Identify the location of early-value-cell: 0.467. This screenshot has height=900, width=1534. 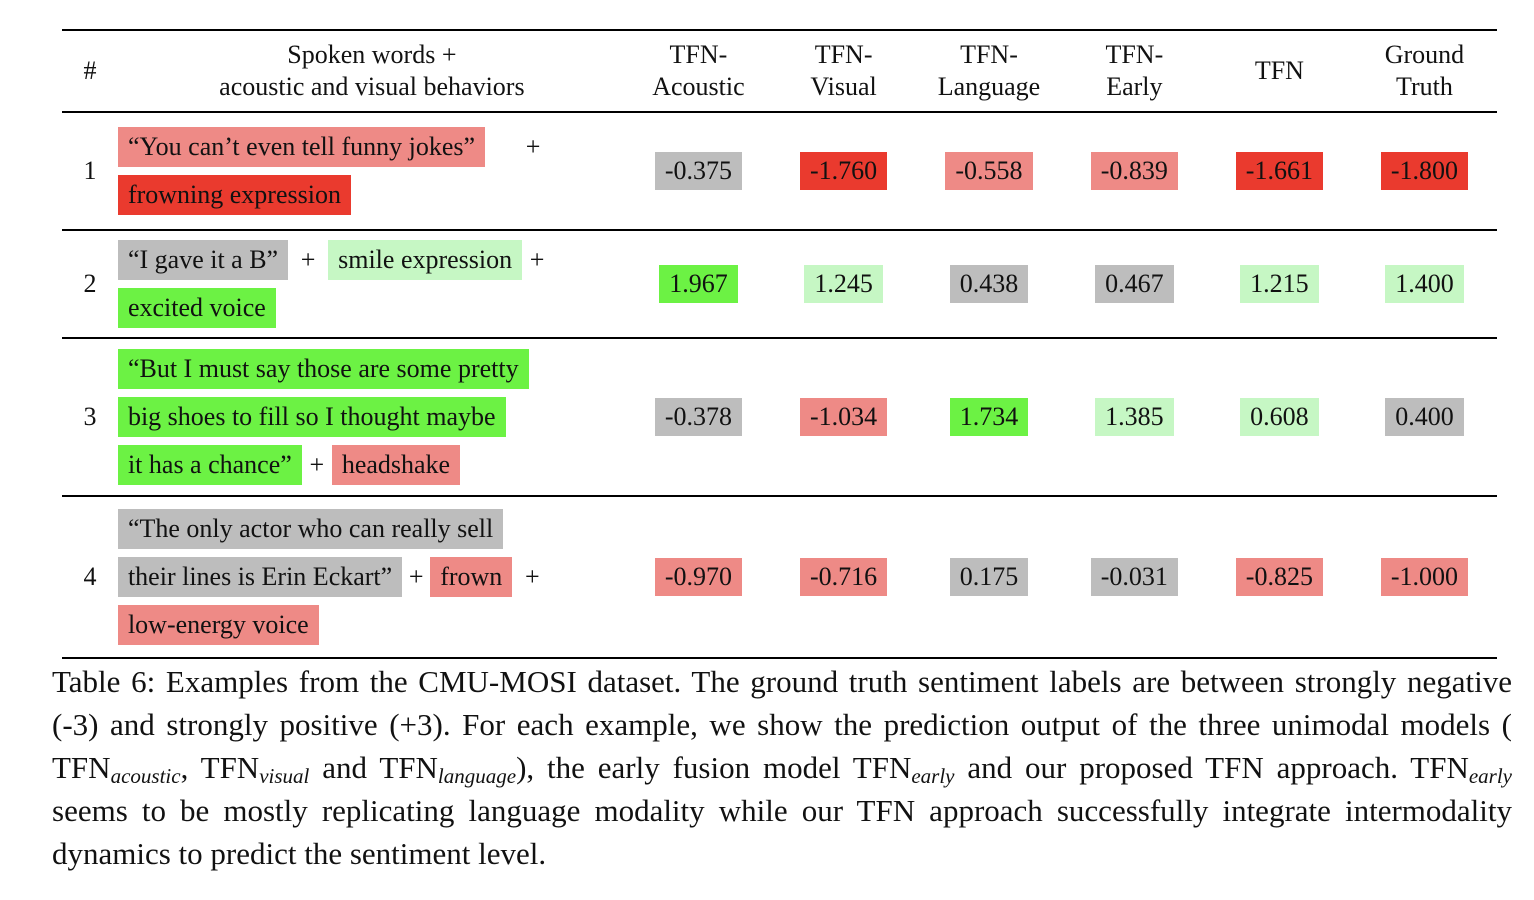
(1134, 284).